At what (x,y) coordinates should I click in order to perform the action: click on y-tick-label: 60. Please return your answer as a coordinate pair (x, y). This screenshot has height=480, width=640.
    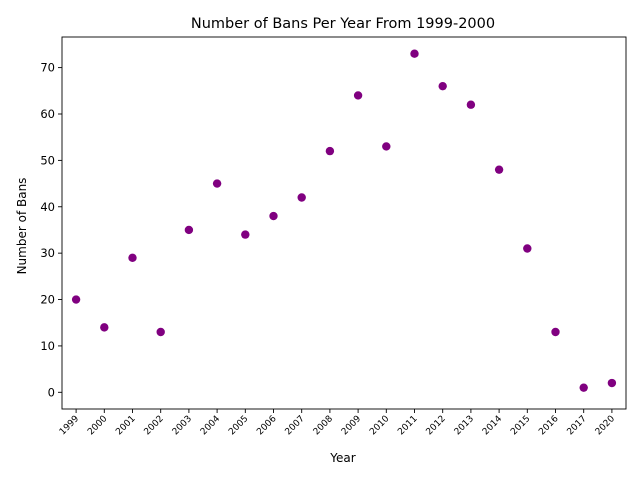
    Looking at the image, I should click on (47, 114).